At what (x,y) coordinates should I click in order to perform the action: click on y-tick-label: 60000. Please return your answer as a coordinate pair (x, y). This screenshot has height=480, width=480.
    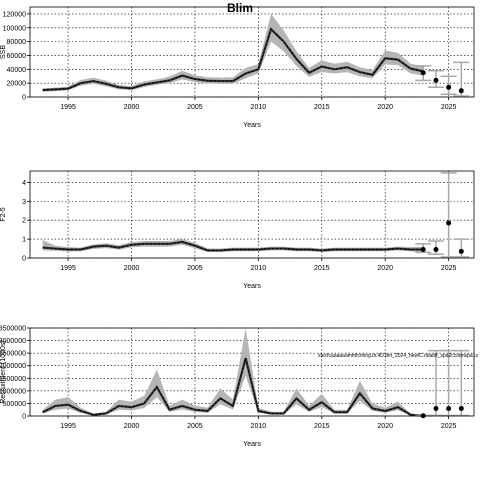
    Looking at the image, I should click on (17, 56).